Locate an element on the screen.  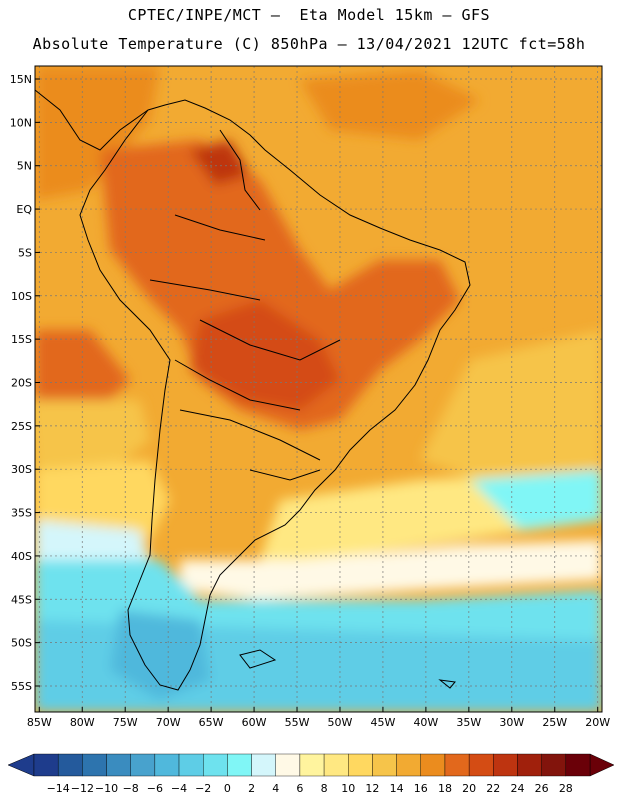
lat-label: 5S is located at coordinates (25, 252).